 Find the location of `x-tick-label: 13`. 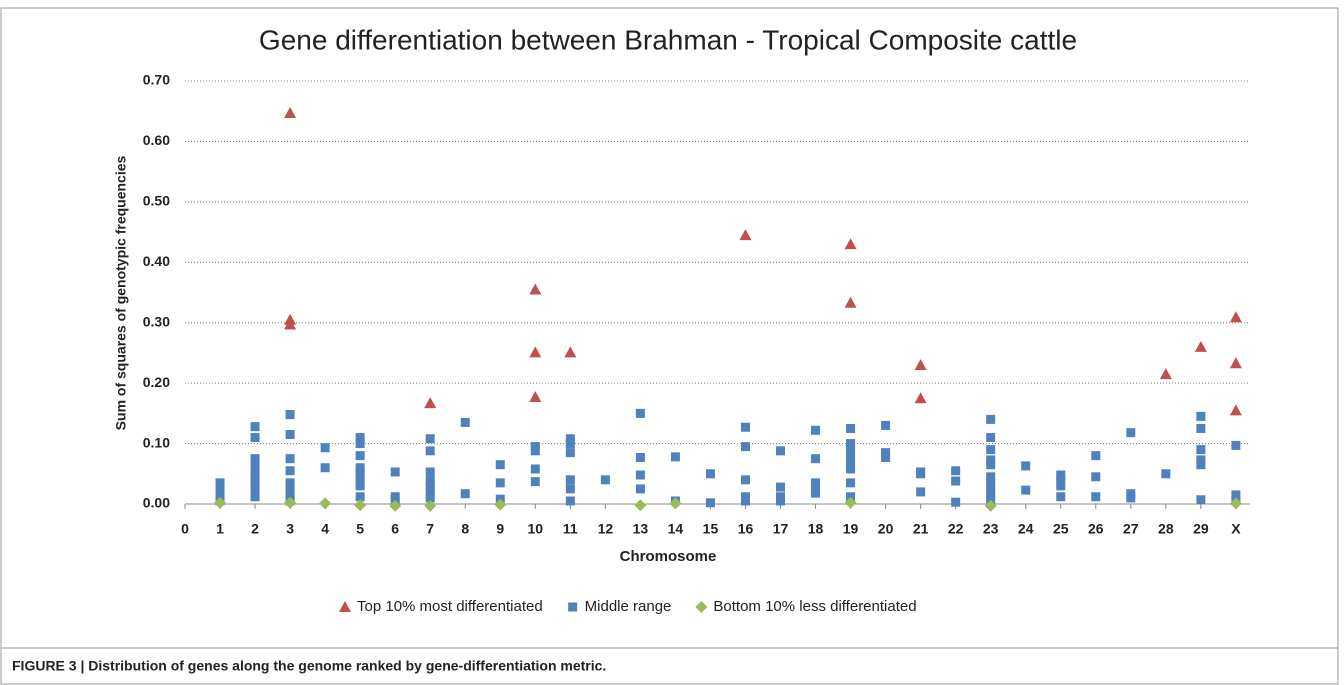

x-tick-label: 13 is located at coordinates (641, 529).